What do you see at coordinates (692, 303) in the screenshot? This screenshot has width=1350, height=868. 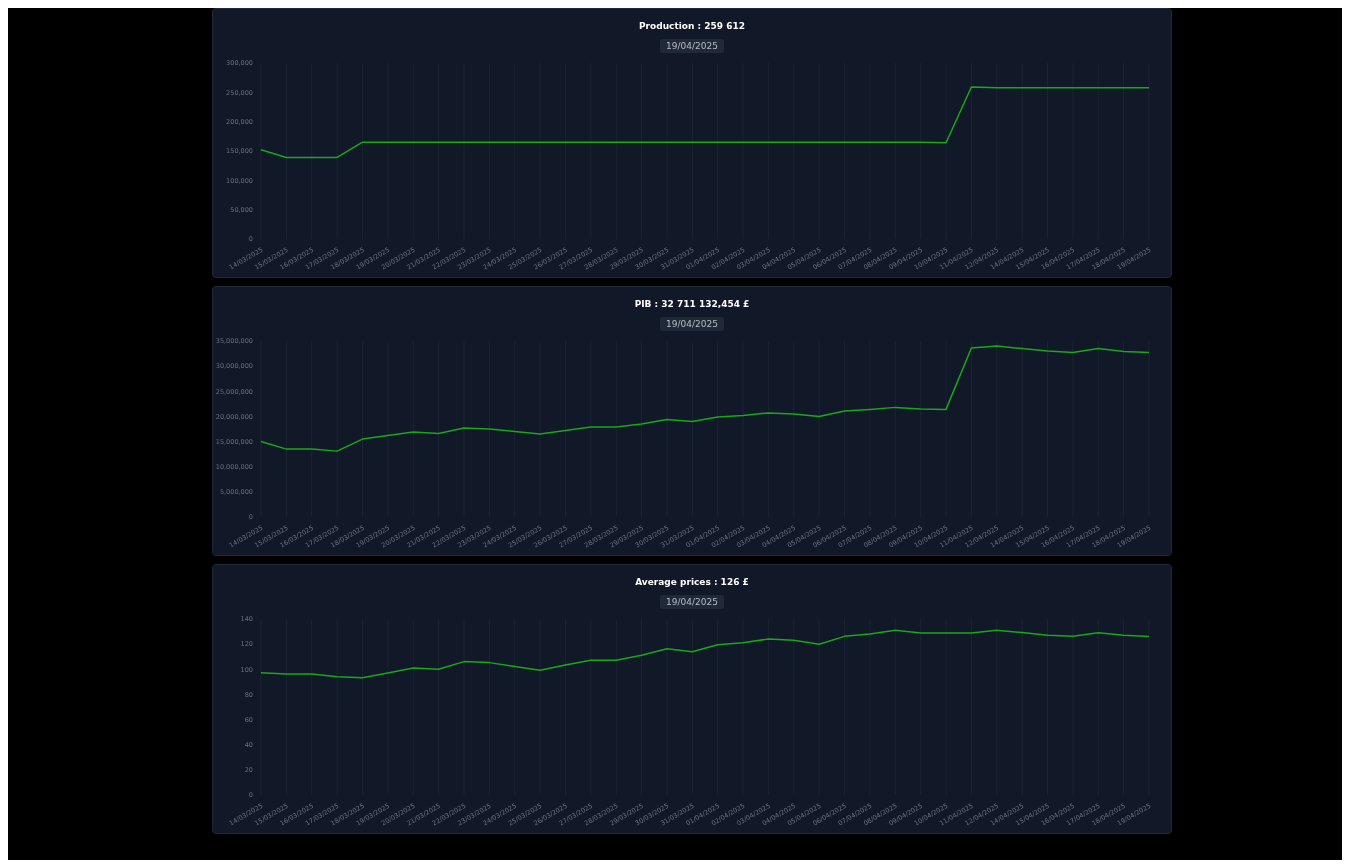 I see `chart-title: PIB : 32 711 132,454 £` at bounding box center [692, 303].